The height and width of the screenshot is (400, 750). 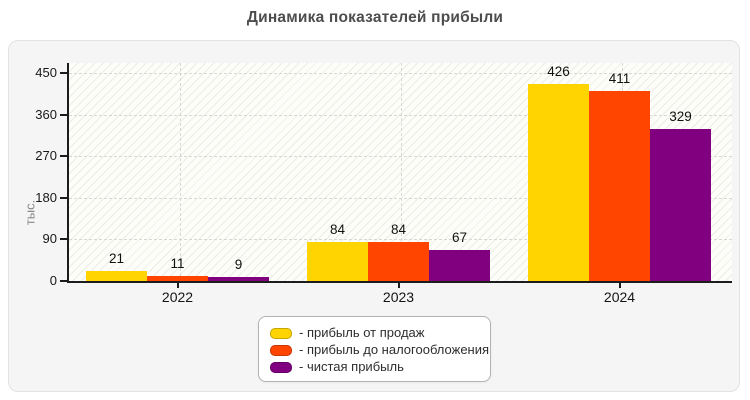 I want to click on legend-item: - чистая прибыль, so click(x=374, y=367).